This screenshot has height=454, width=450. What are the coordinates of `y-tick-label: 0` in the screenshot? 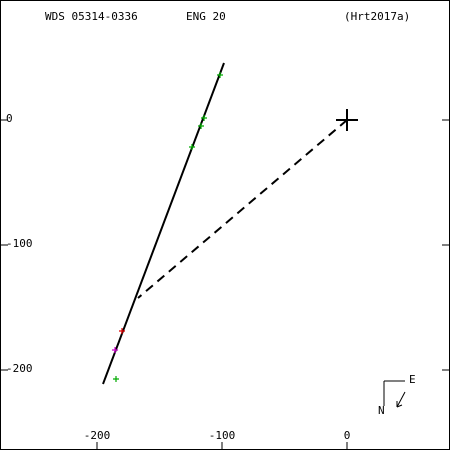 It's located at (9, 118).